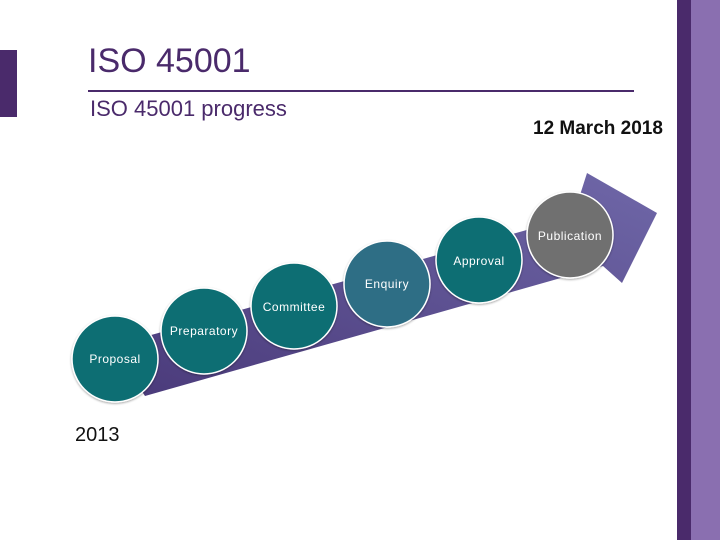 The height and width of the screenshot is (540, 720). I want to click on stage-label: Committee, so click(294, 307).